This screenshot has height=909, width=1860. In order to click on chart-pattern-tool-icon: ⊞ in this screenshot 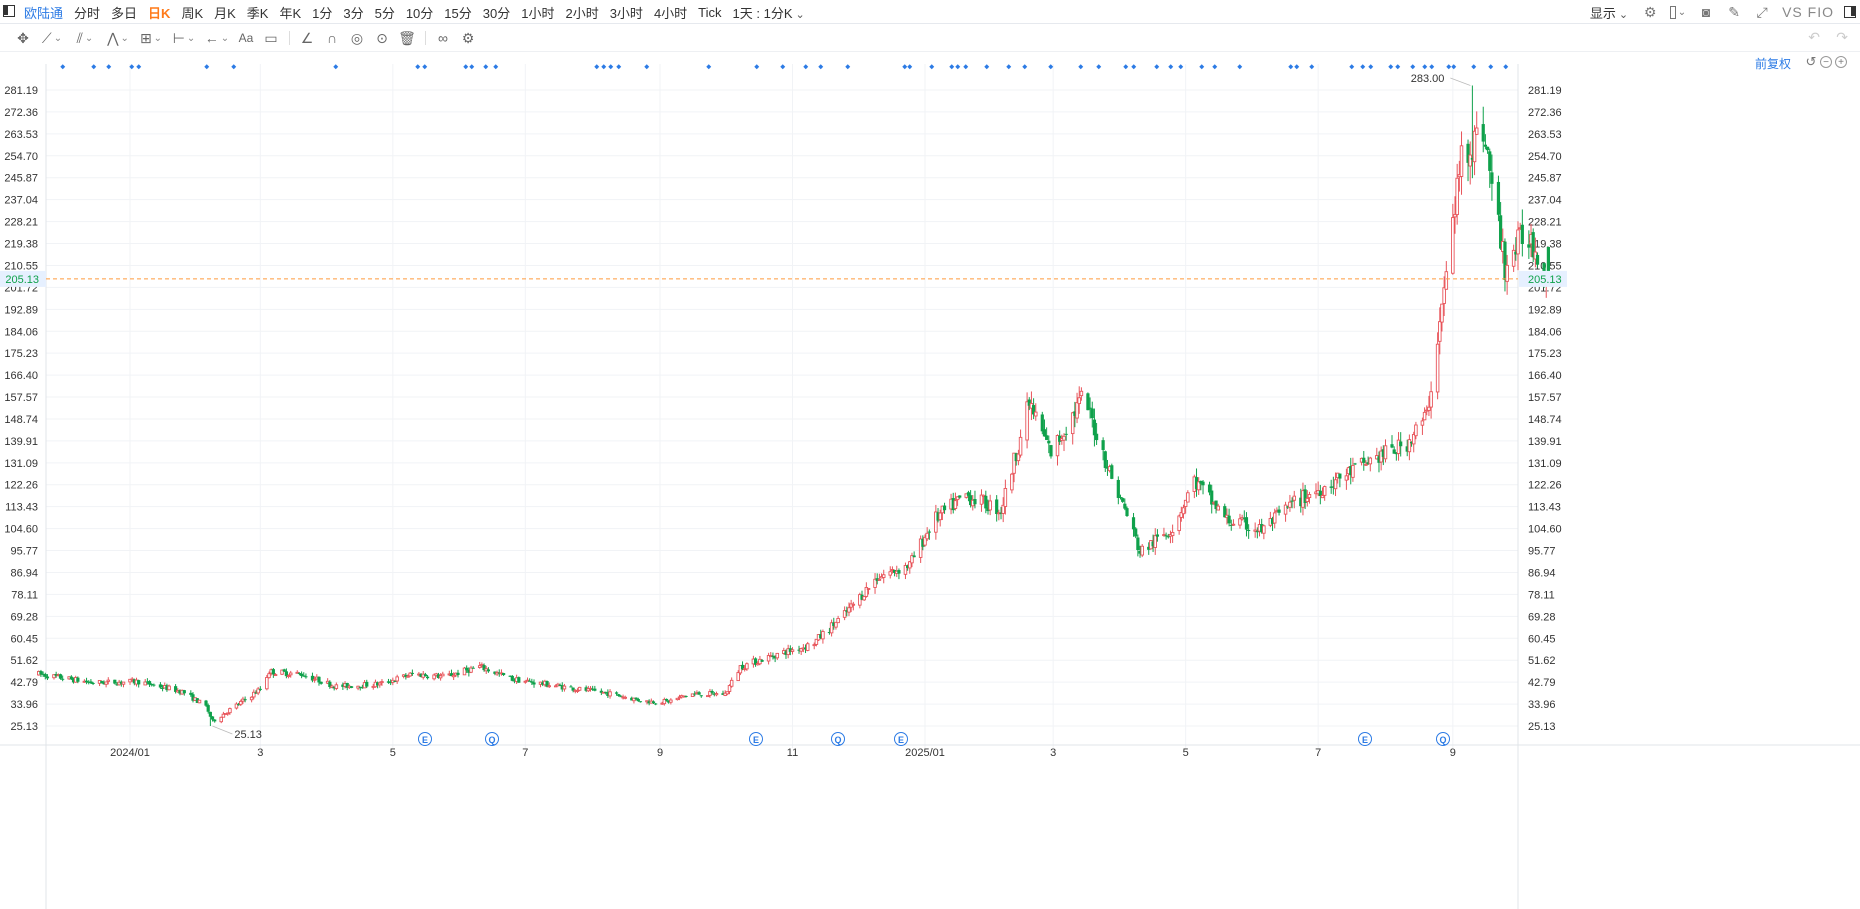, I will do `click(151, 38)`.